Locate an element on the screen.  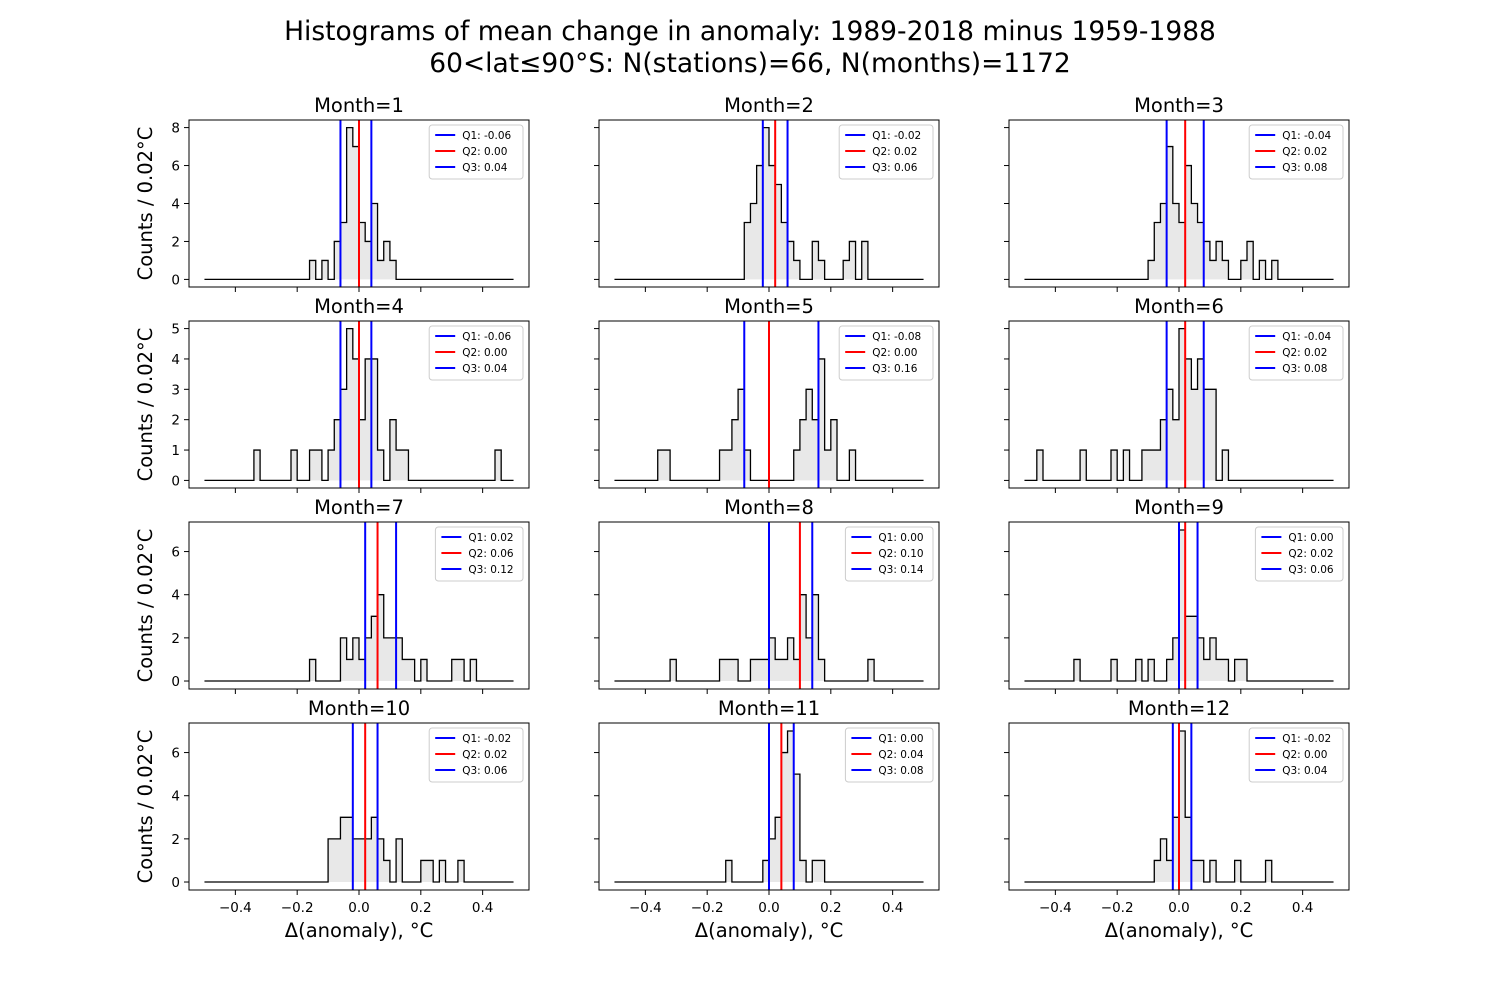
legend: Q1: -0.06 Q2: 0.00 Q3: 0.04 is located at coordinates (476, 353).